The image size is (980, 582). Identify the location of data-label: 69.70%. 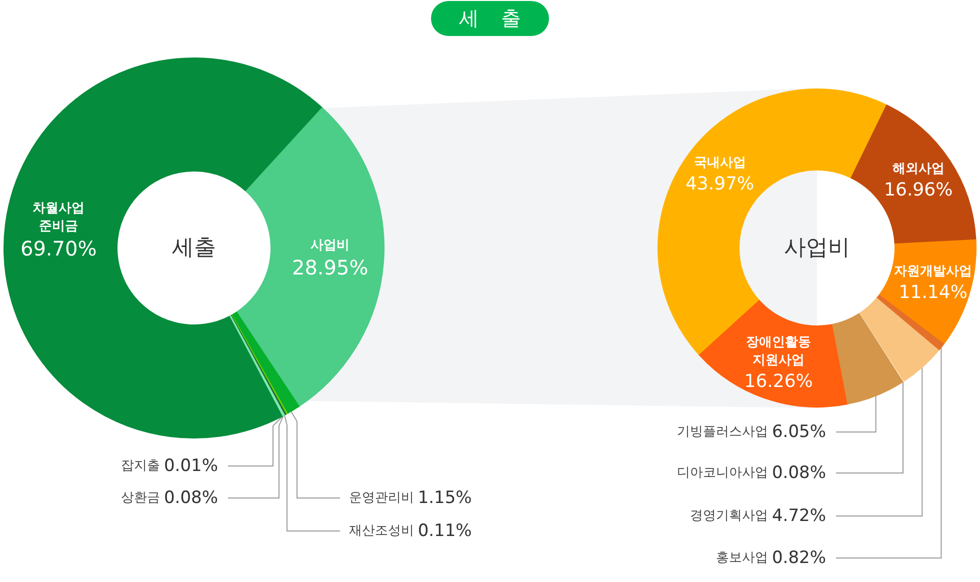
(58, 248).